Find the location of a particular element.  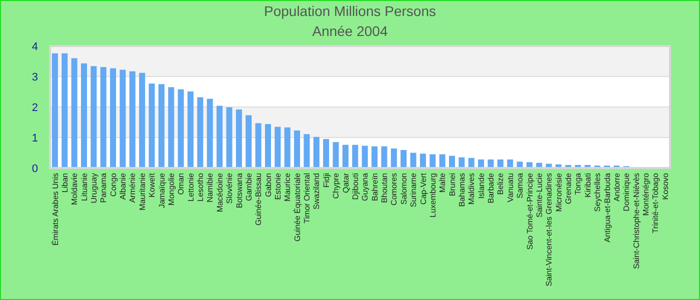

x-tick-label: Guinée Équatoriale is located at coordinates (297, 207).